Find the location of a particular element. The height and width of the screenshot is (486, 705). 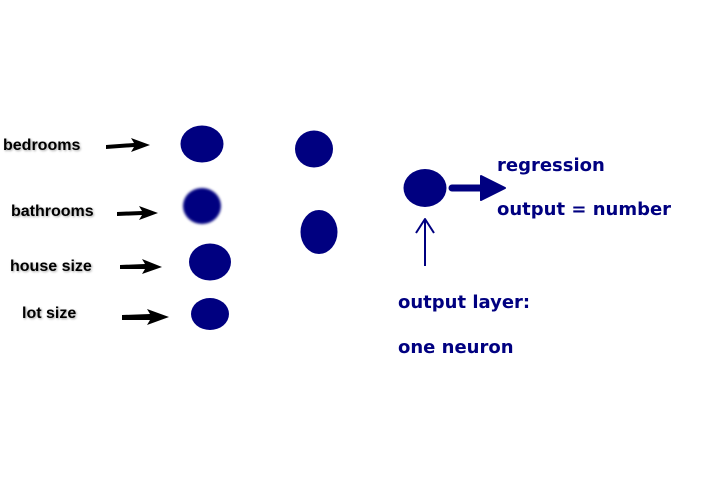

input-arrow-house-size is located at coordinates (141, 266).